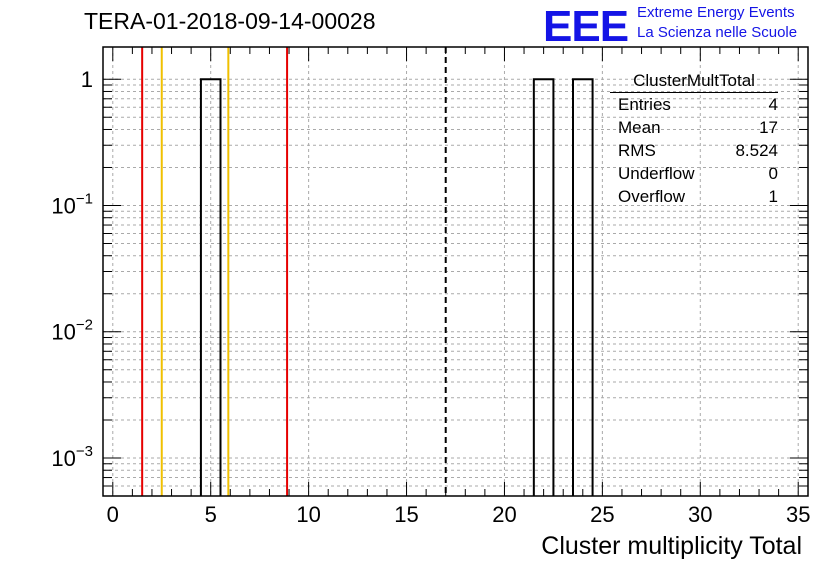  What do you see at coordinates (694, 104) in the screenshot?
I see `stats-row-entries: Entries 4` at bounding box center [694, 104].